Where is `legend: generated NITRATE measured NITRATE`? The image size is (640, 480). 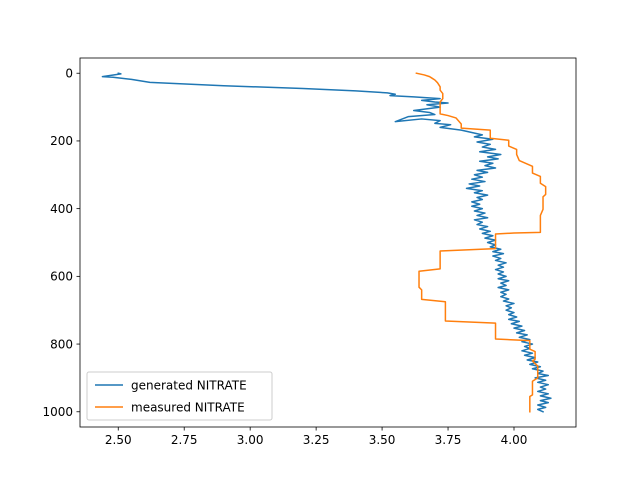
legend: generated NITRATE measured NITRATE is located at coordinates (179, 396).